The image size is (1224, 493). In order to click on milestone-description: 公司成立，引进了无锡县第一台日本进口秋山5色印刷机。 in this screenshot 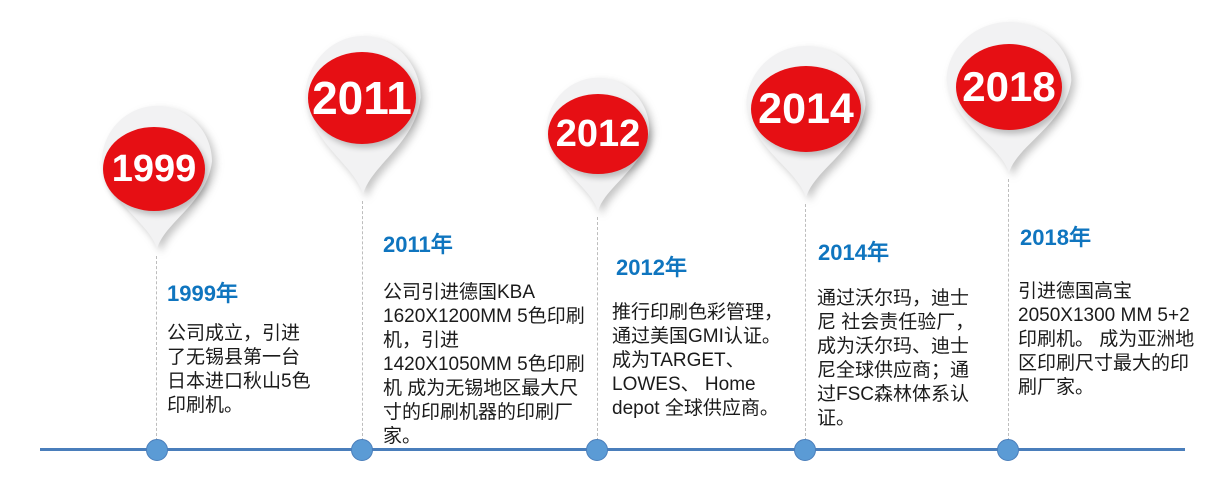, I will do `click(239, 369)`.